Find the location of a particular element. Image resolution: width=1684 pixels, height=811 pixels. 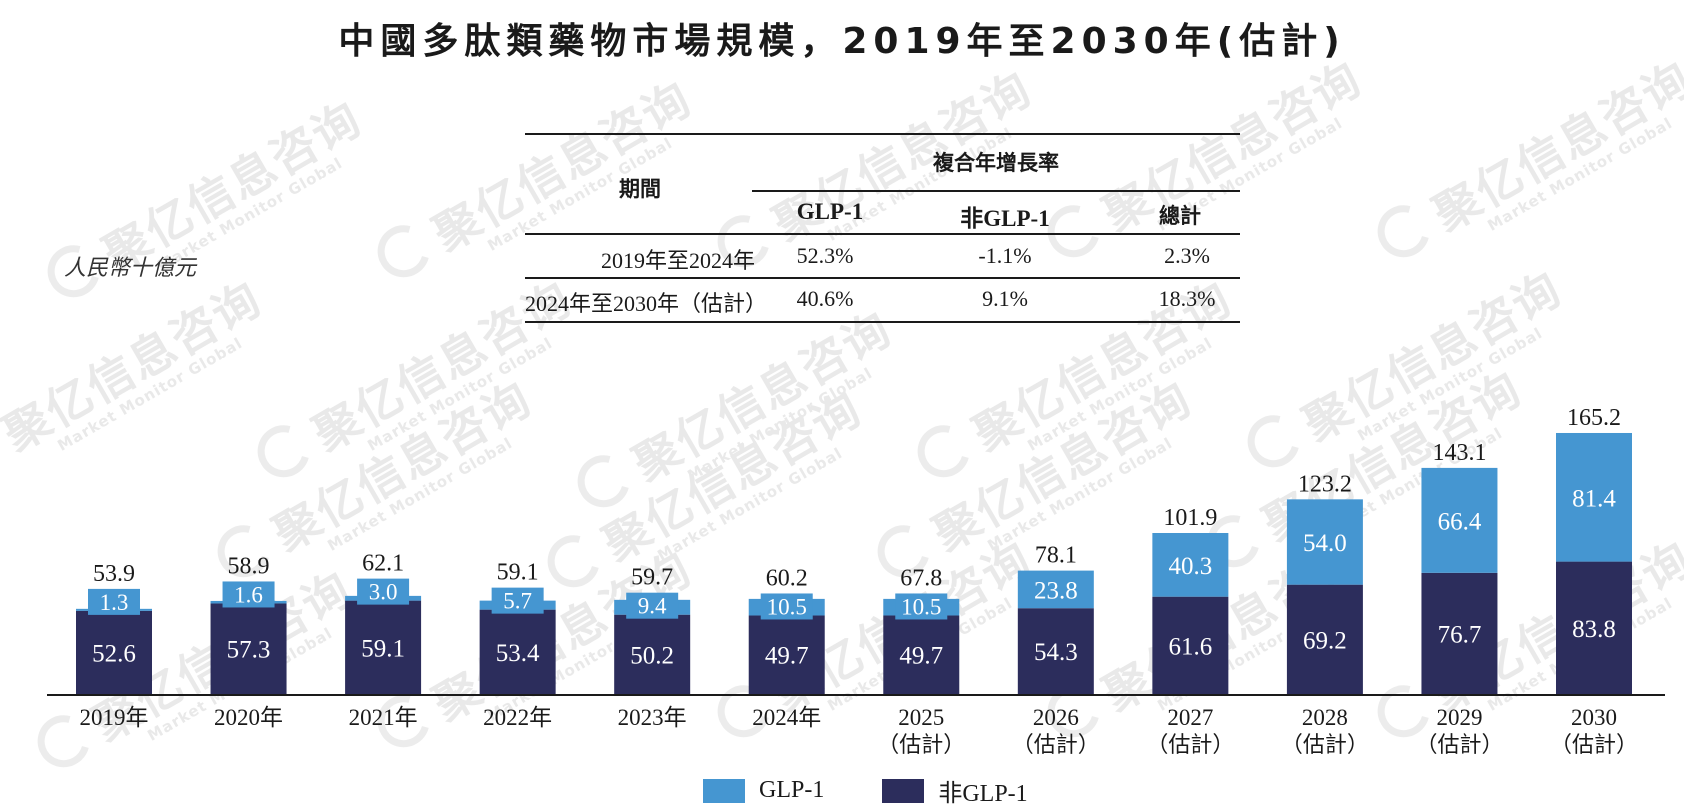

data-label-glp1: 81.4 is located at coordinates (1594, 498).